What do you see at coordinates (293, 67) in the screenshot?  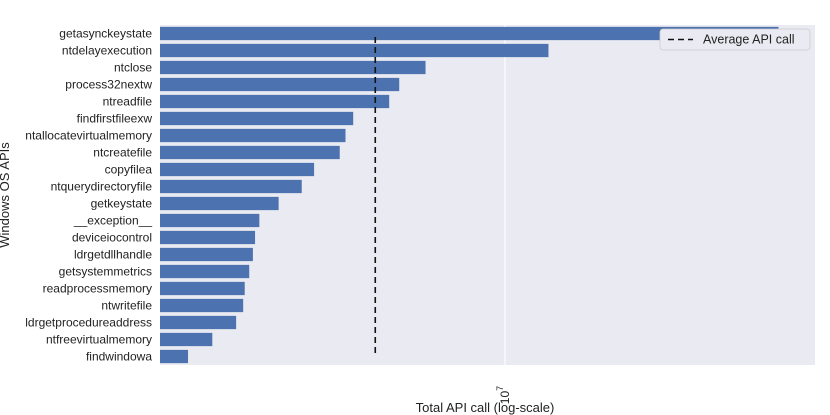 I see `bar-ntclose` at bounding box center [293, 67].